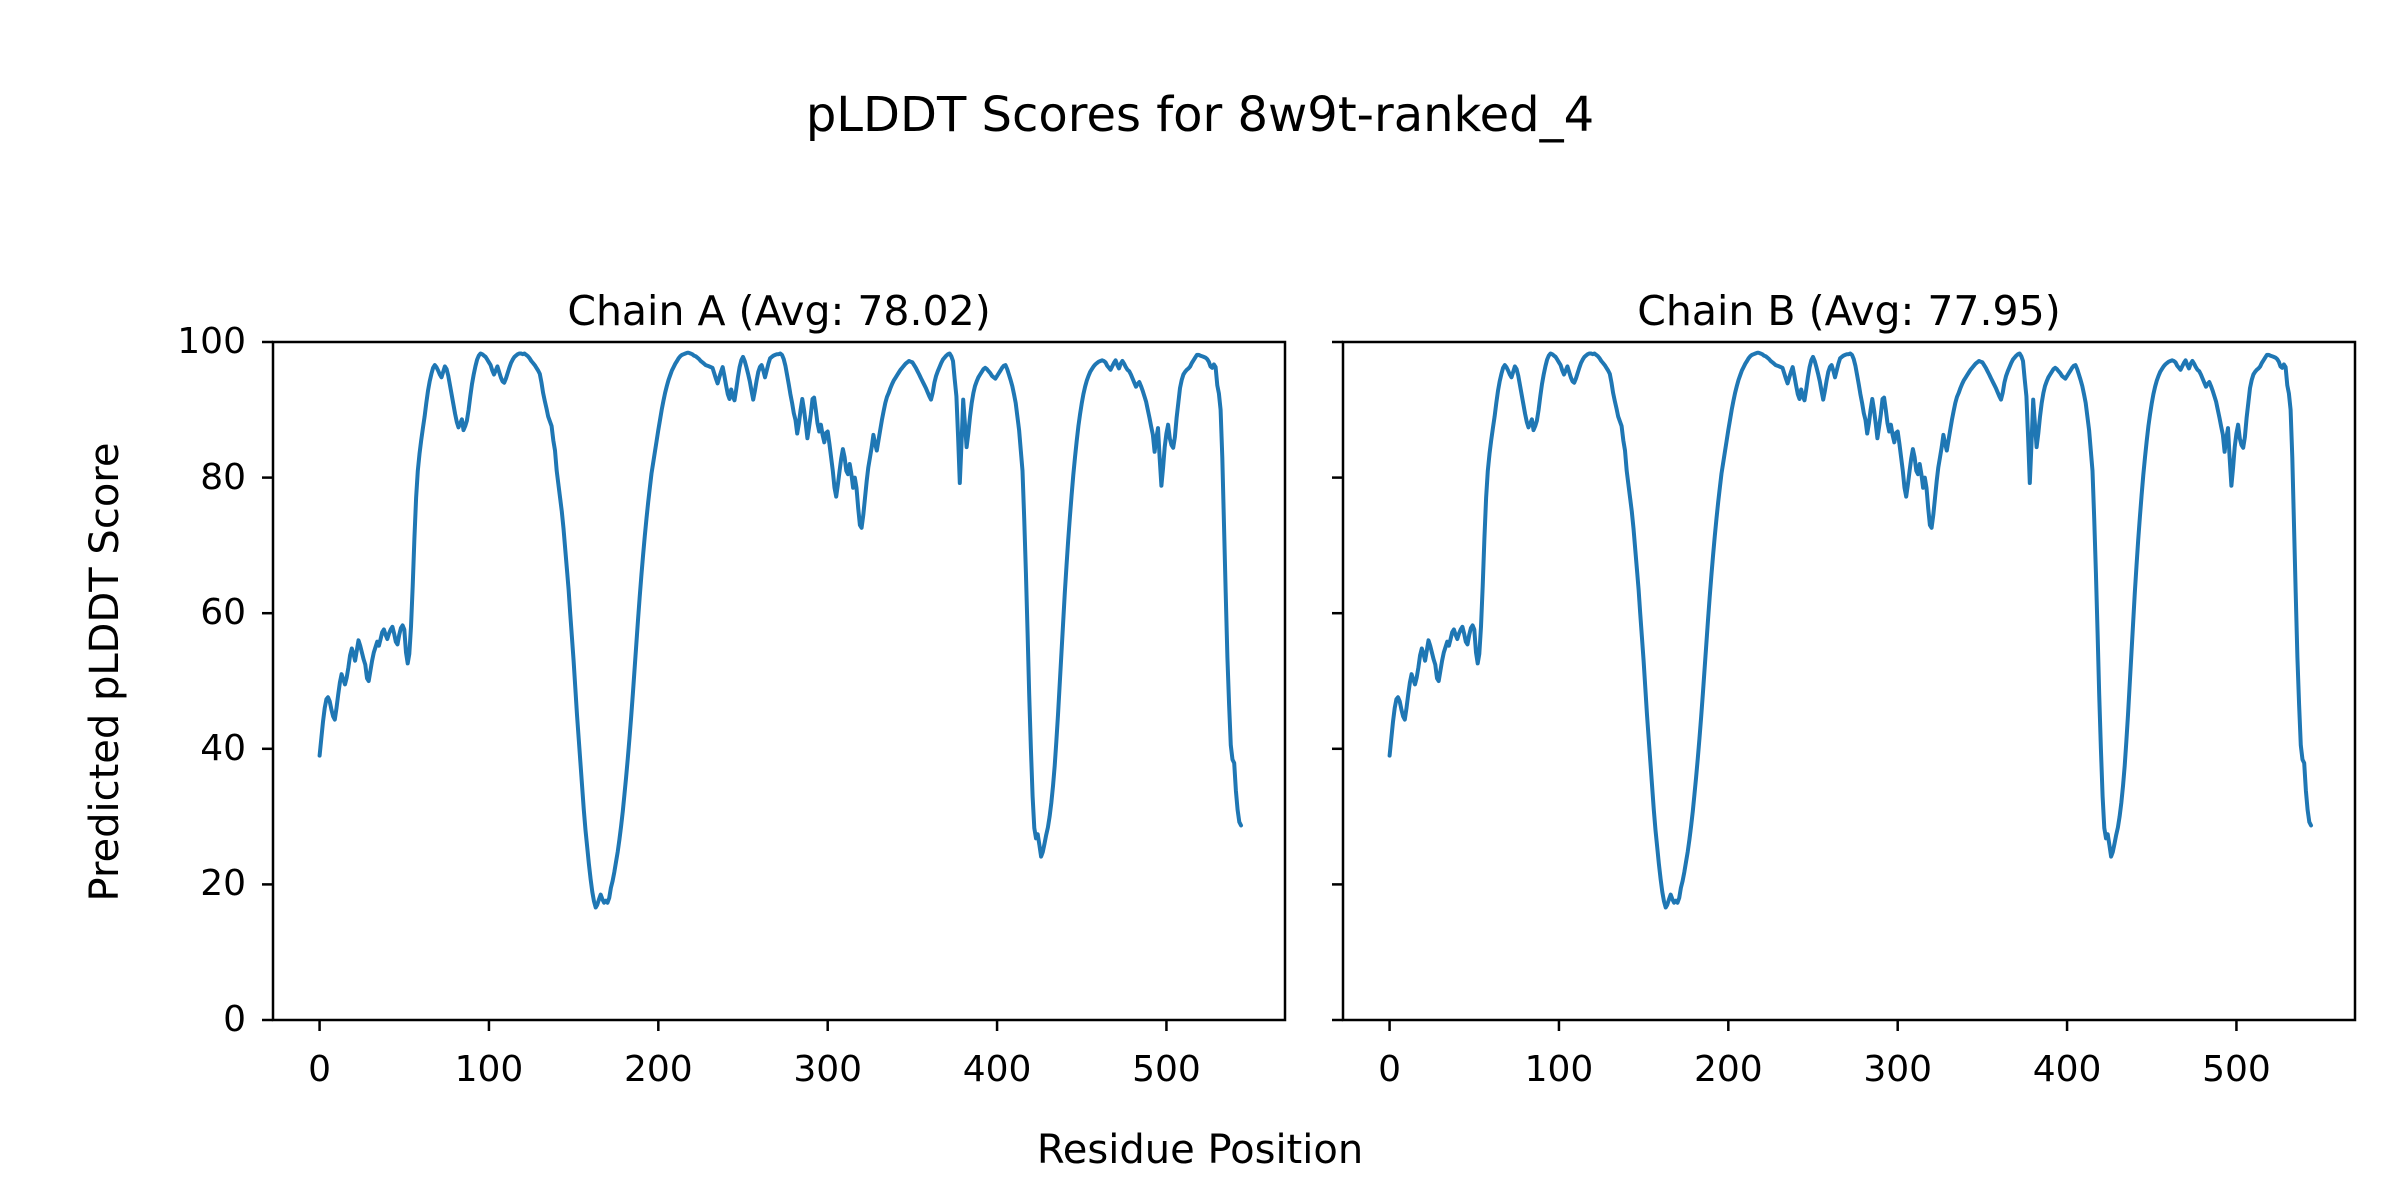 Image resolution: width=2400 pixels, height=1200 pixels. I want to click on x-axis-label: Residue Position, so click(1200, 1150).